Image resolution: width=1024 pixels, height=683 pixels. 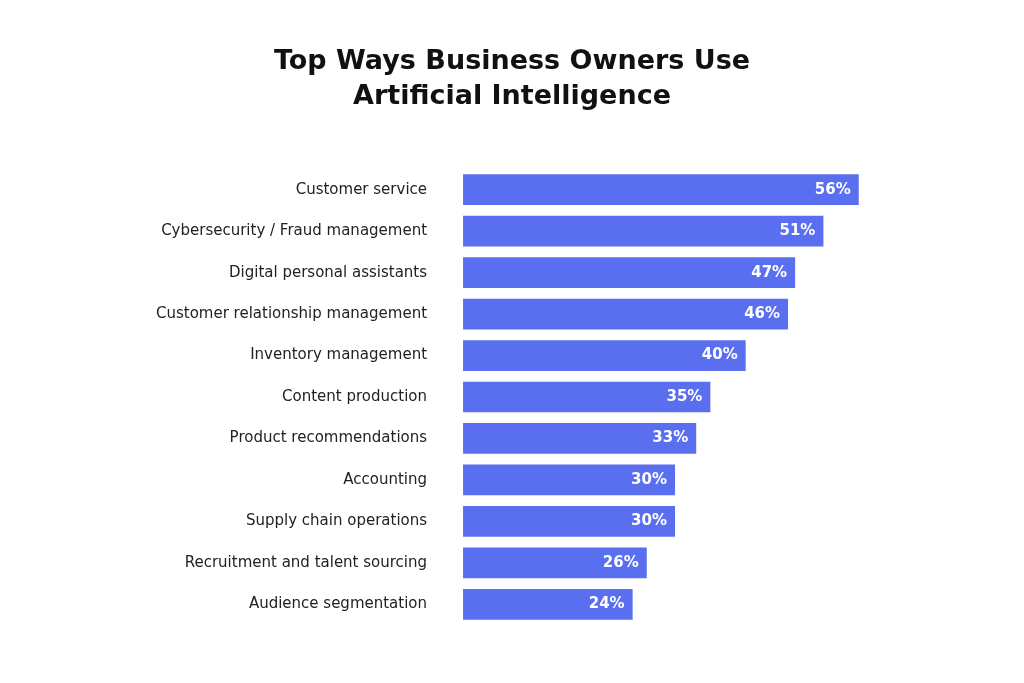 What do you see at coordinates (606, 603) in the screenshot?
I see `data-label: 24%` at bounding box center [606, 603].